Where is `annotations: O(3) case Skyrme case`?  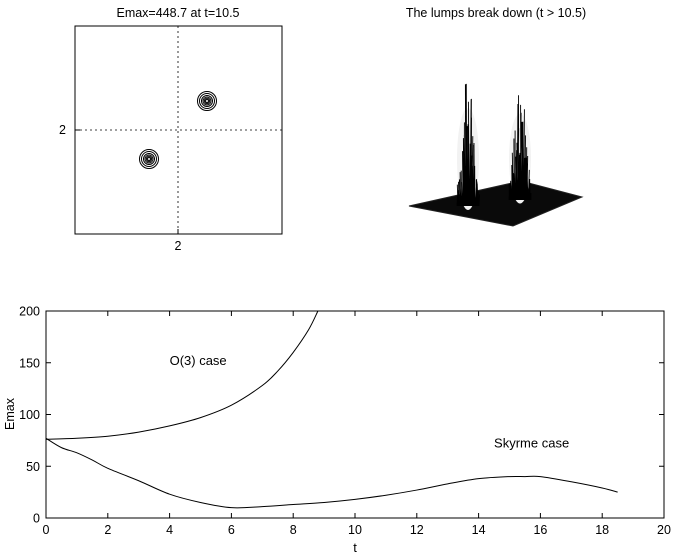
annotations: O(3) case Skyrme case is located at coordinates (370, 402).